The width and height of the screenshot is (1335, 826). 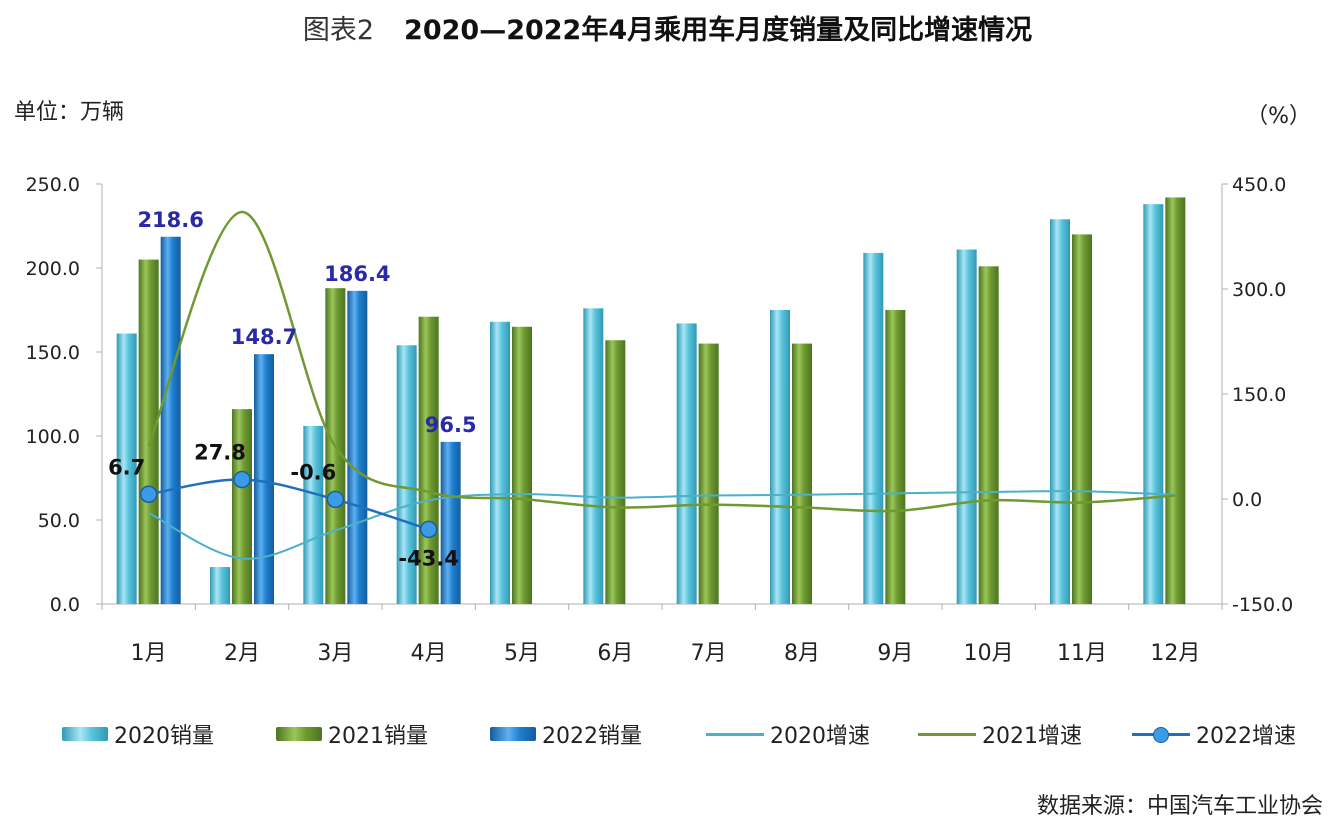 What do you see at coordinates (53, 269) in the screenshot?
I see `left-axis-tick-label: 200.0` at bounding box center [53, 269].